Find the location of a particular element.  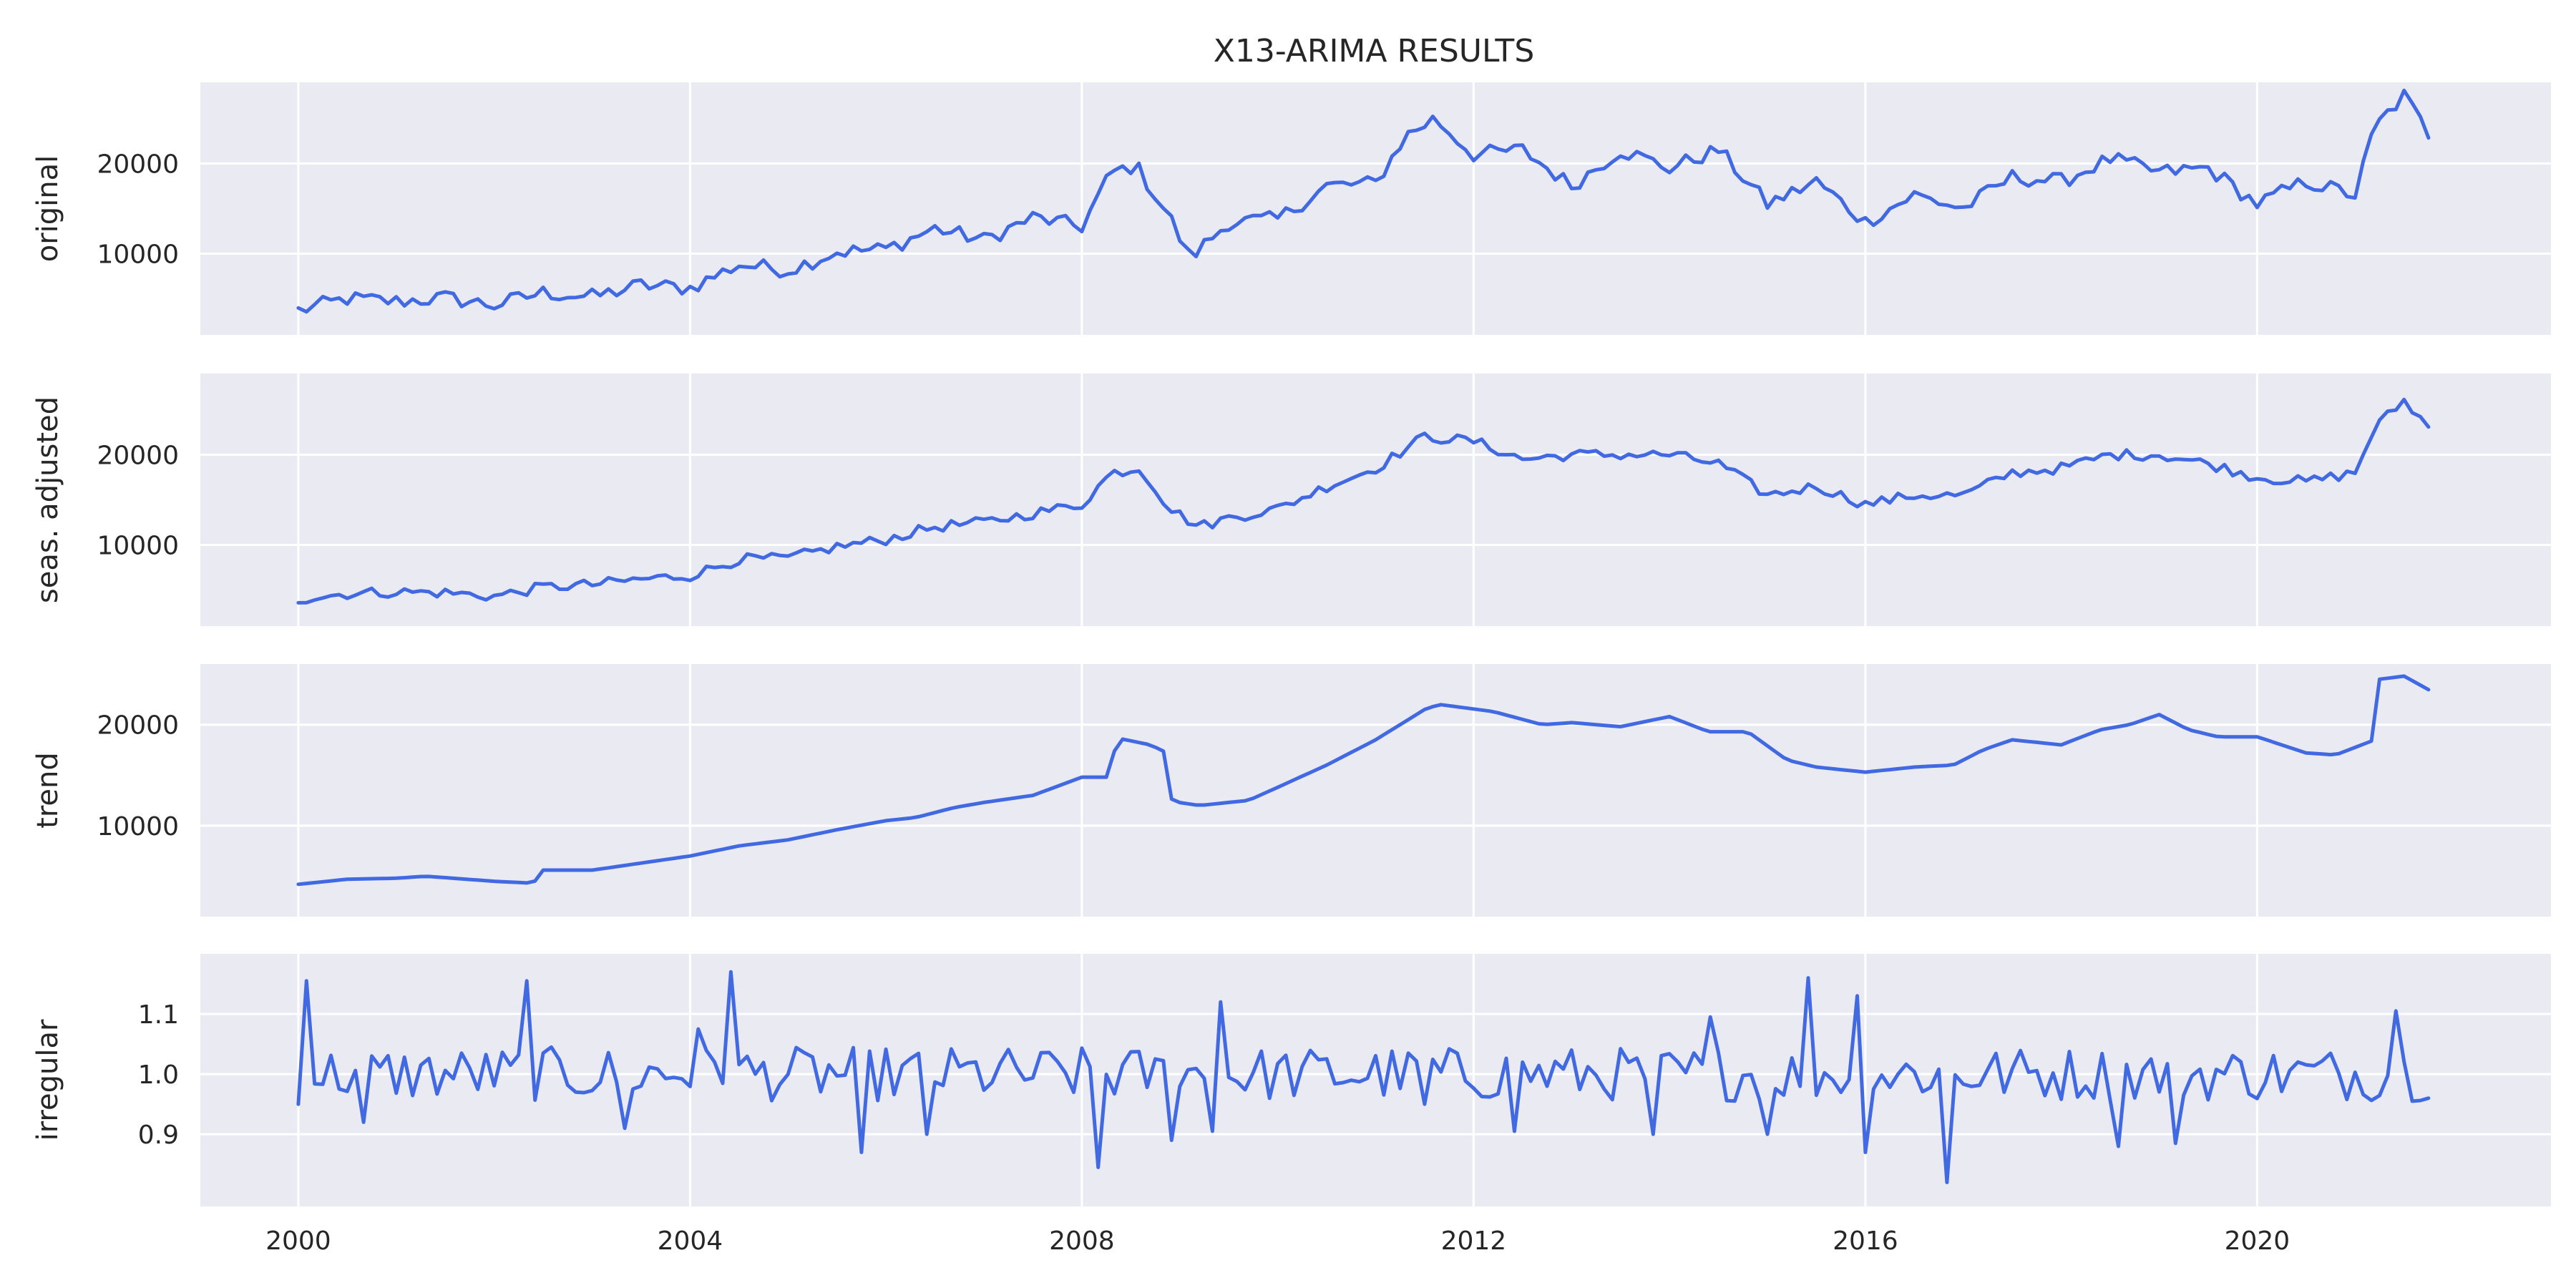

y-tick-label: 0.9 is located at coordinates (158, 1135).